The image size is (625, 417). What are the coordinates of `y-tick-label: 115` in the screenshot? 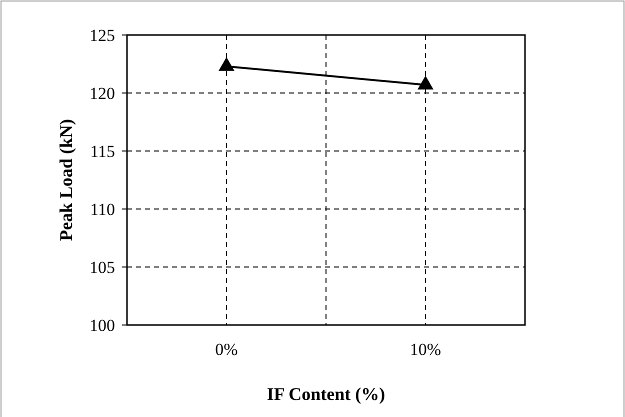 It's located at (102, 151).